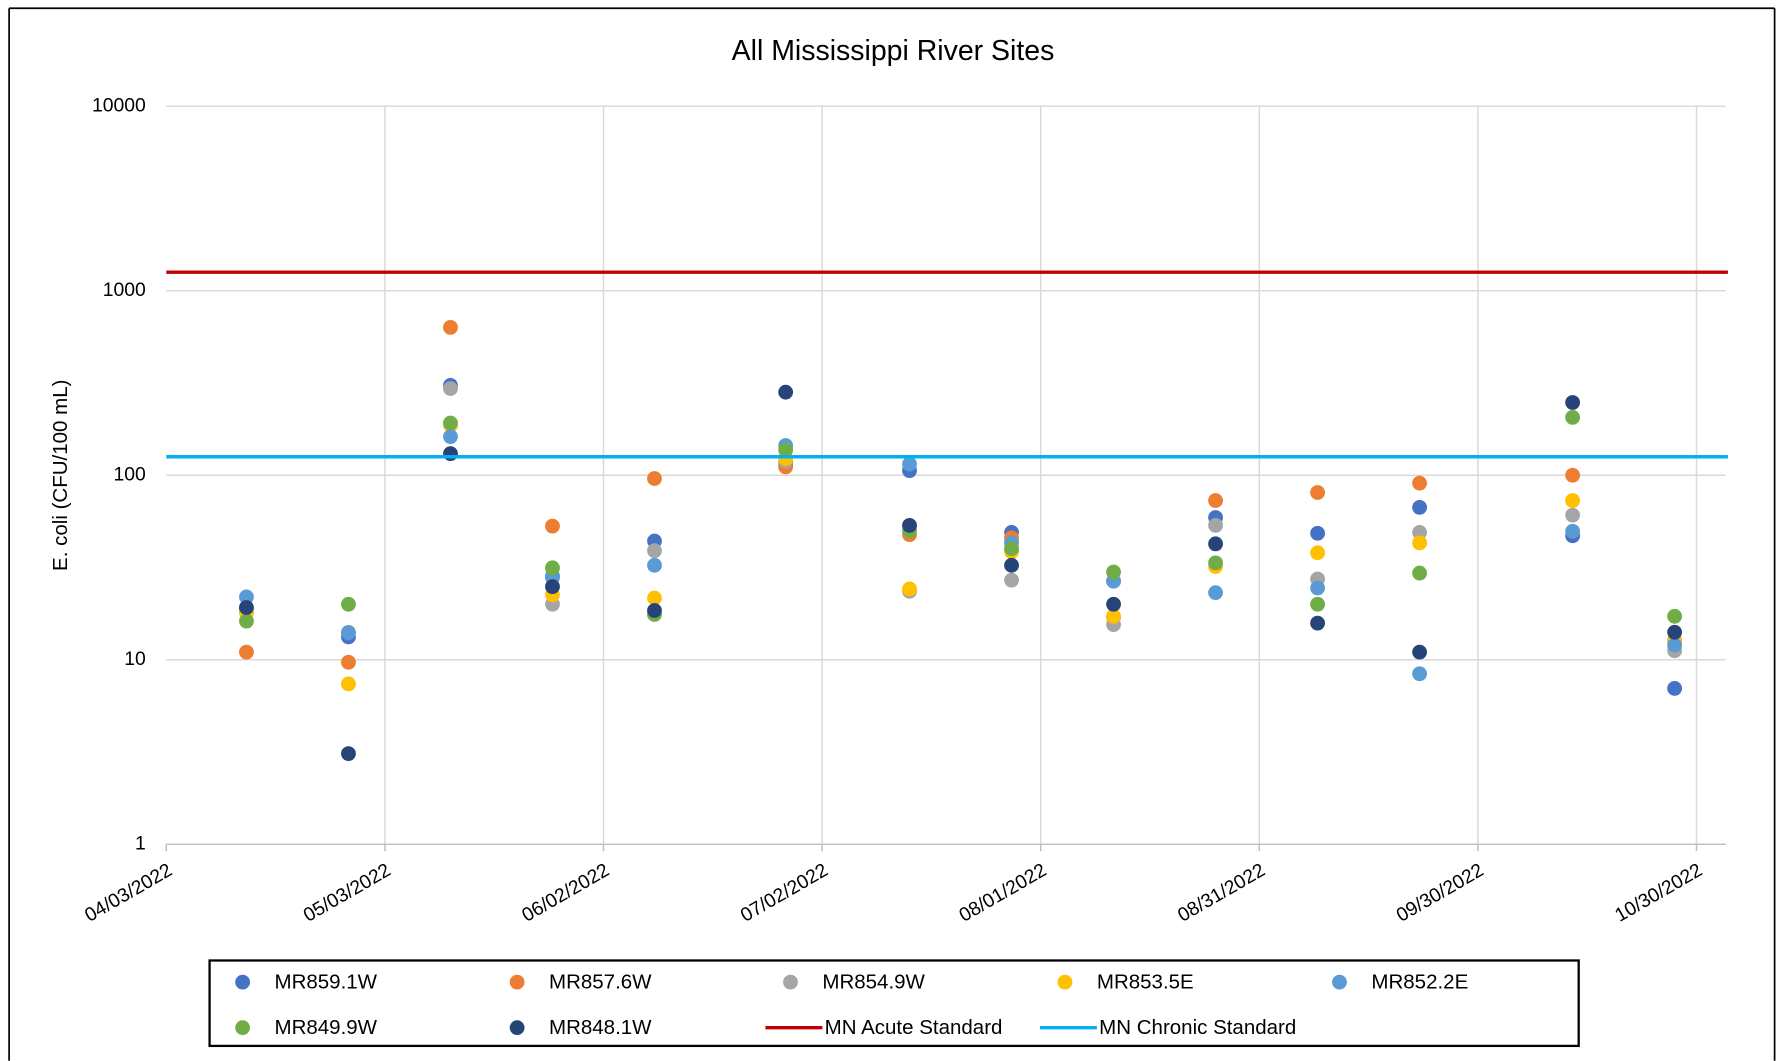  What do you see at coordinates (119, 105) in the screenshot?
I see `y-tick-label: 10000` at bounding box center [119, 105].